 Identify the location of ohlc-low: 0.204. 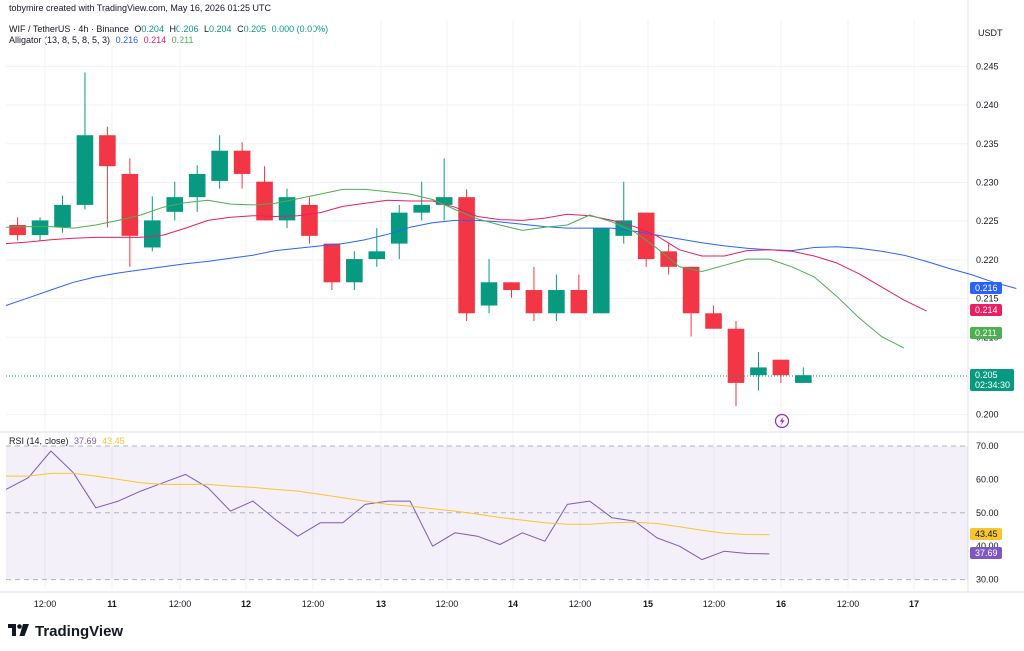
(220, 29).